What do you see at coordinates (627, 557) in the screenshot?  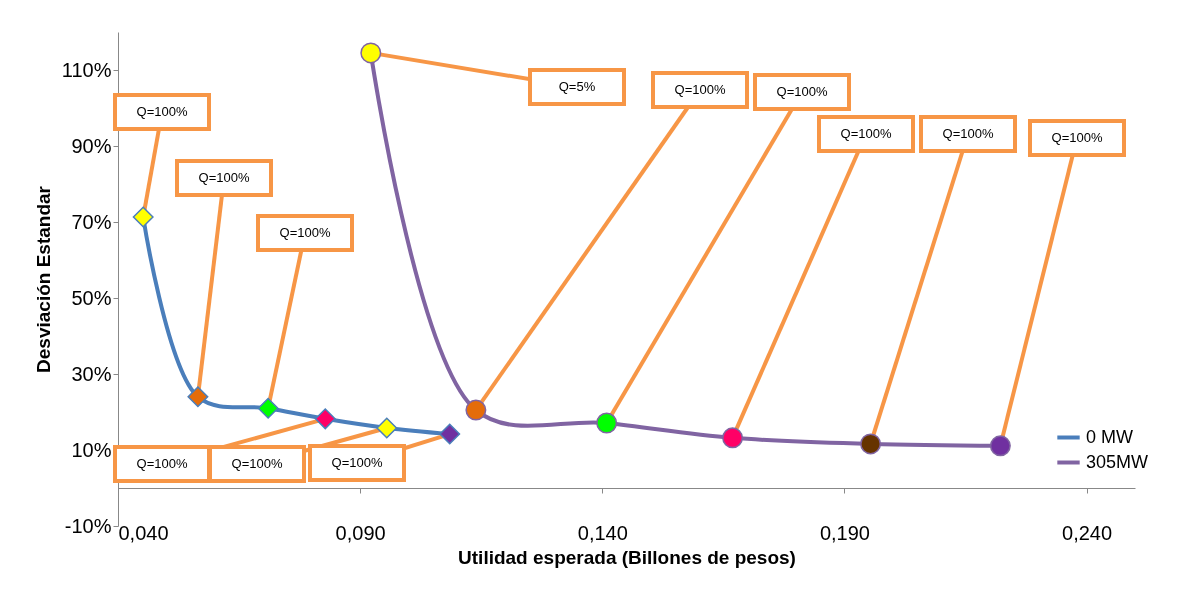 I see `x-axis-title: Utilidad esperada (Billones de pesos)` at bounding box center [627, 557].